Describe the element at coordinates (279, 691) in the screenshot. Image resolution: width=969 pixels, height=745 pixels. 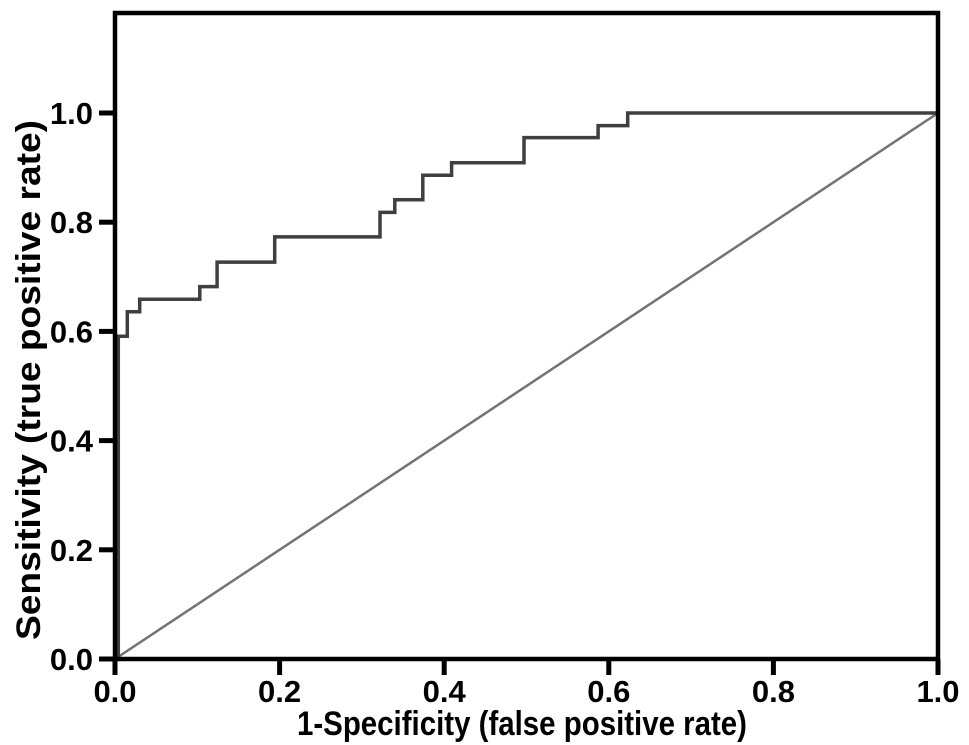
I see `x-tick-label: 0.2` at that location.